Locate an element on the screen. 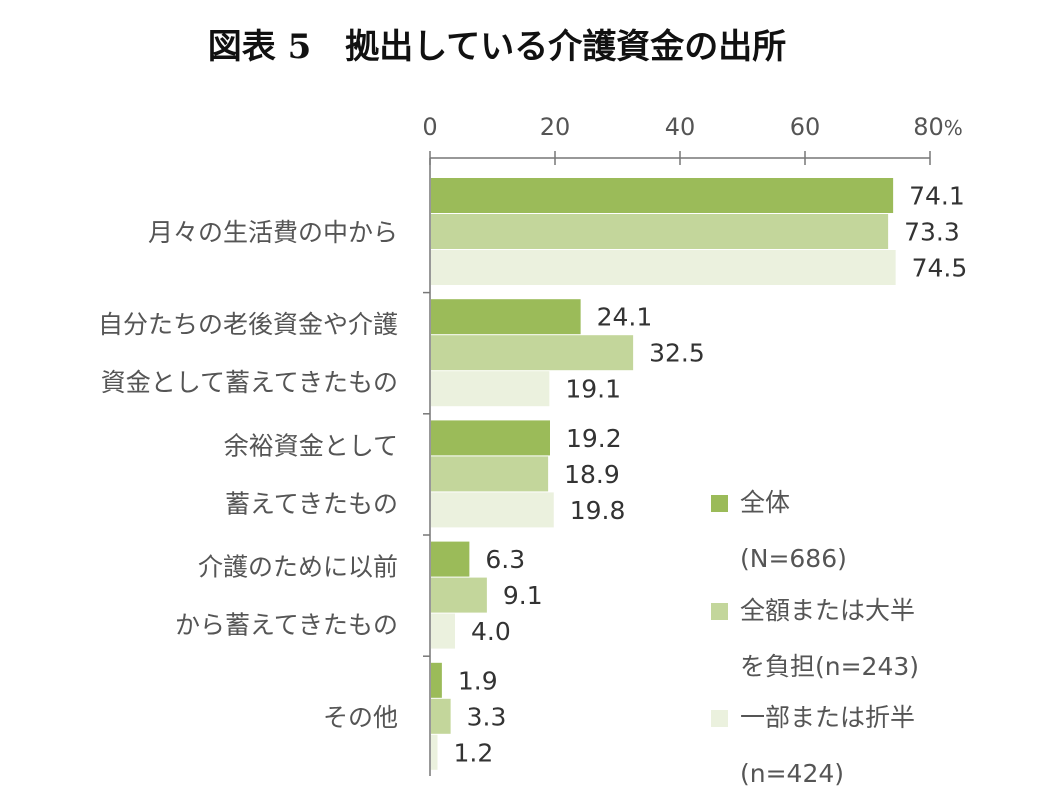 The width and height of the screenshot is (1061, 808). data-label: 1.2 is located at coordinates (474, 752).